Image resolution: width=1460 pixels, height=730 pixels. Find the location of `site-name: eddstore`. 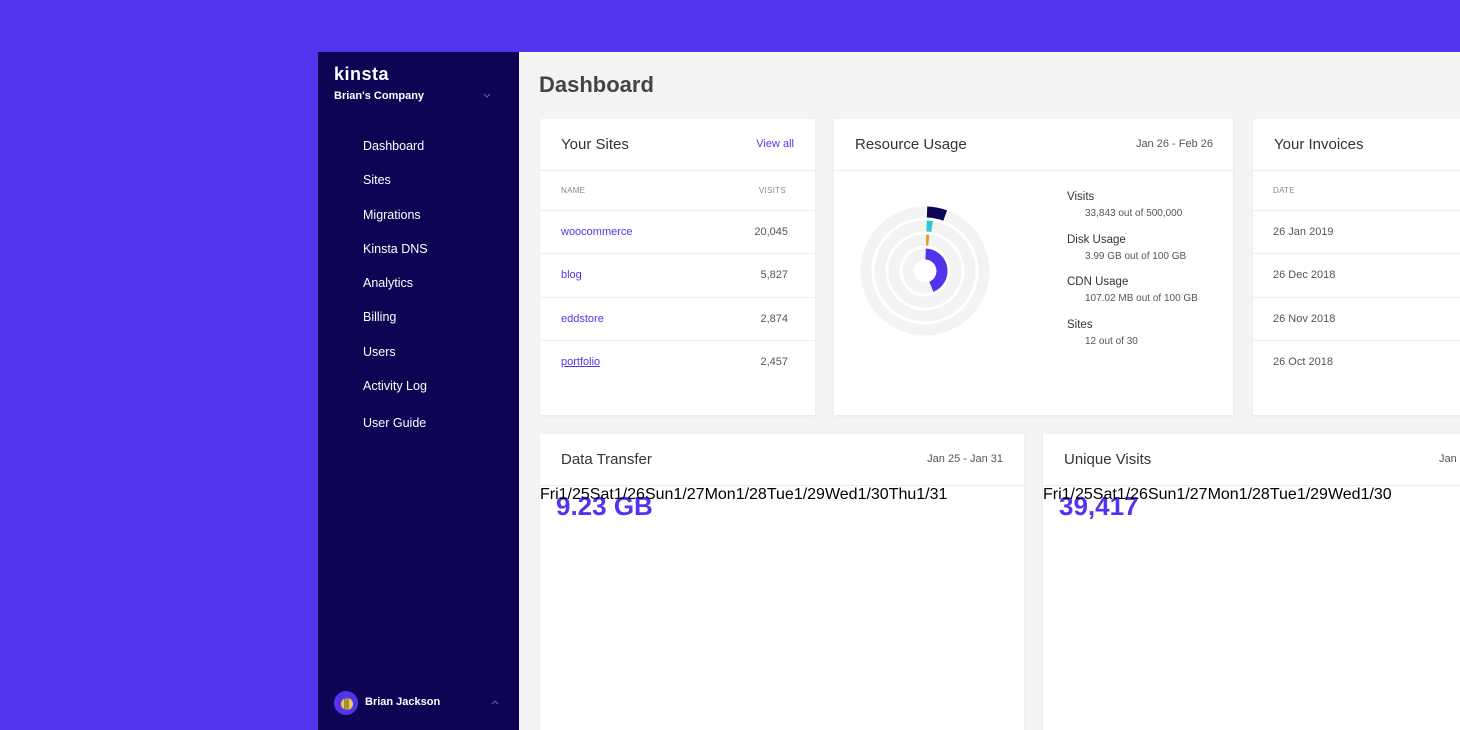

site-name: eddstore is located at coordinates (582, 319).